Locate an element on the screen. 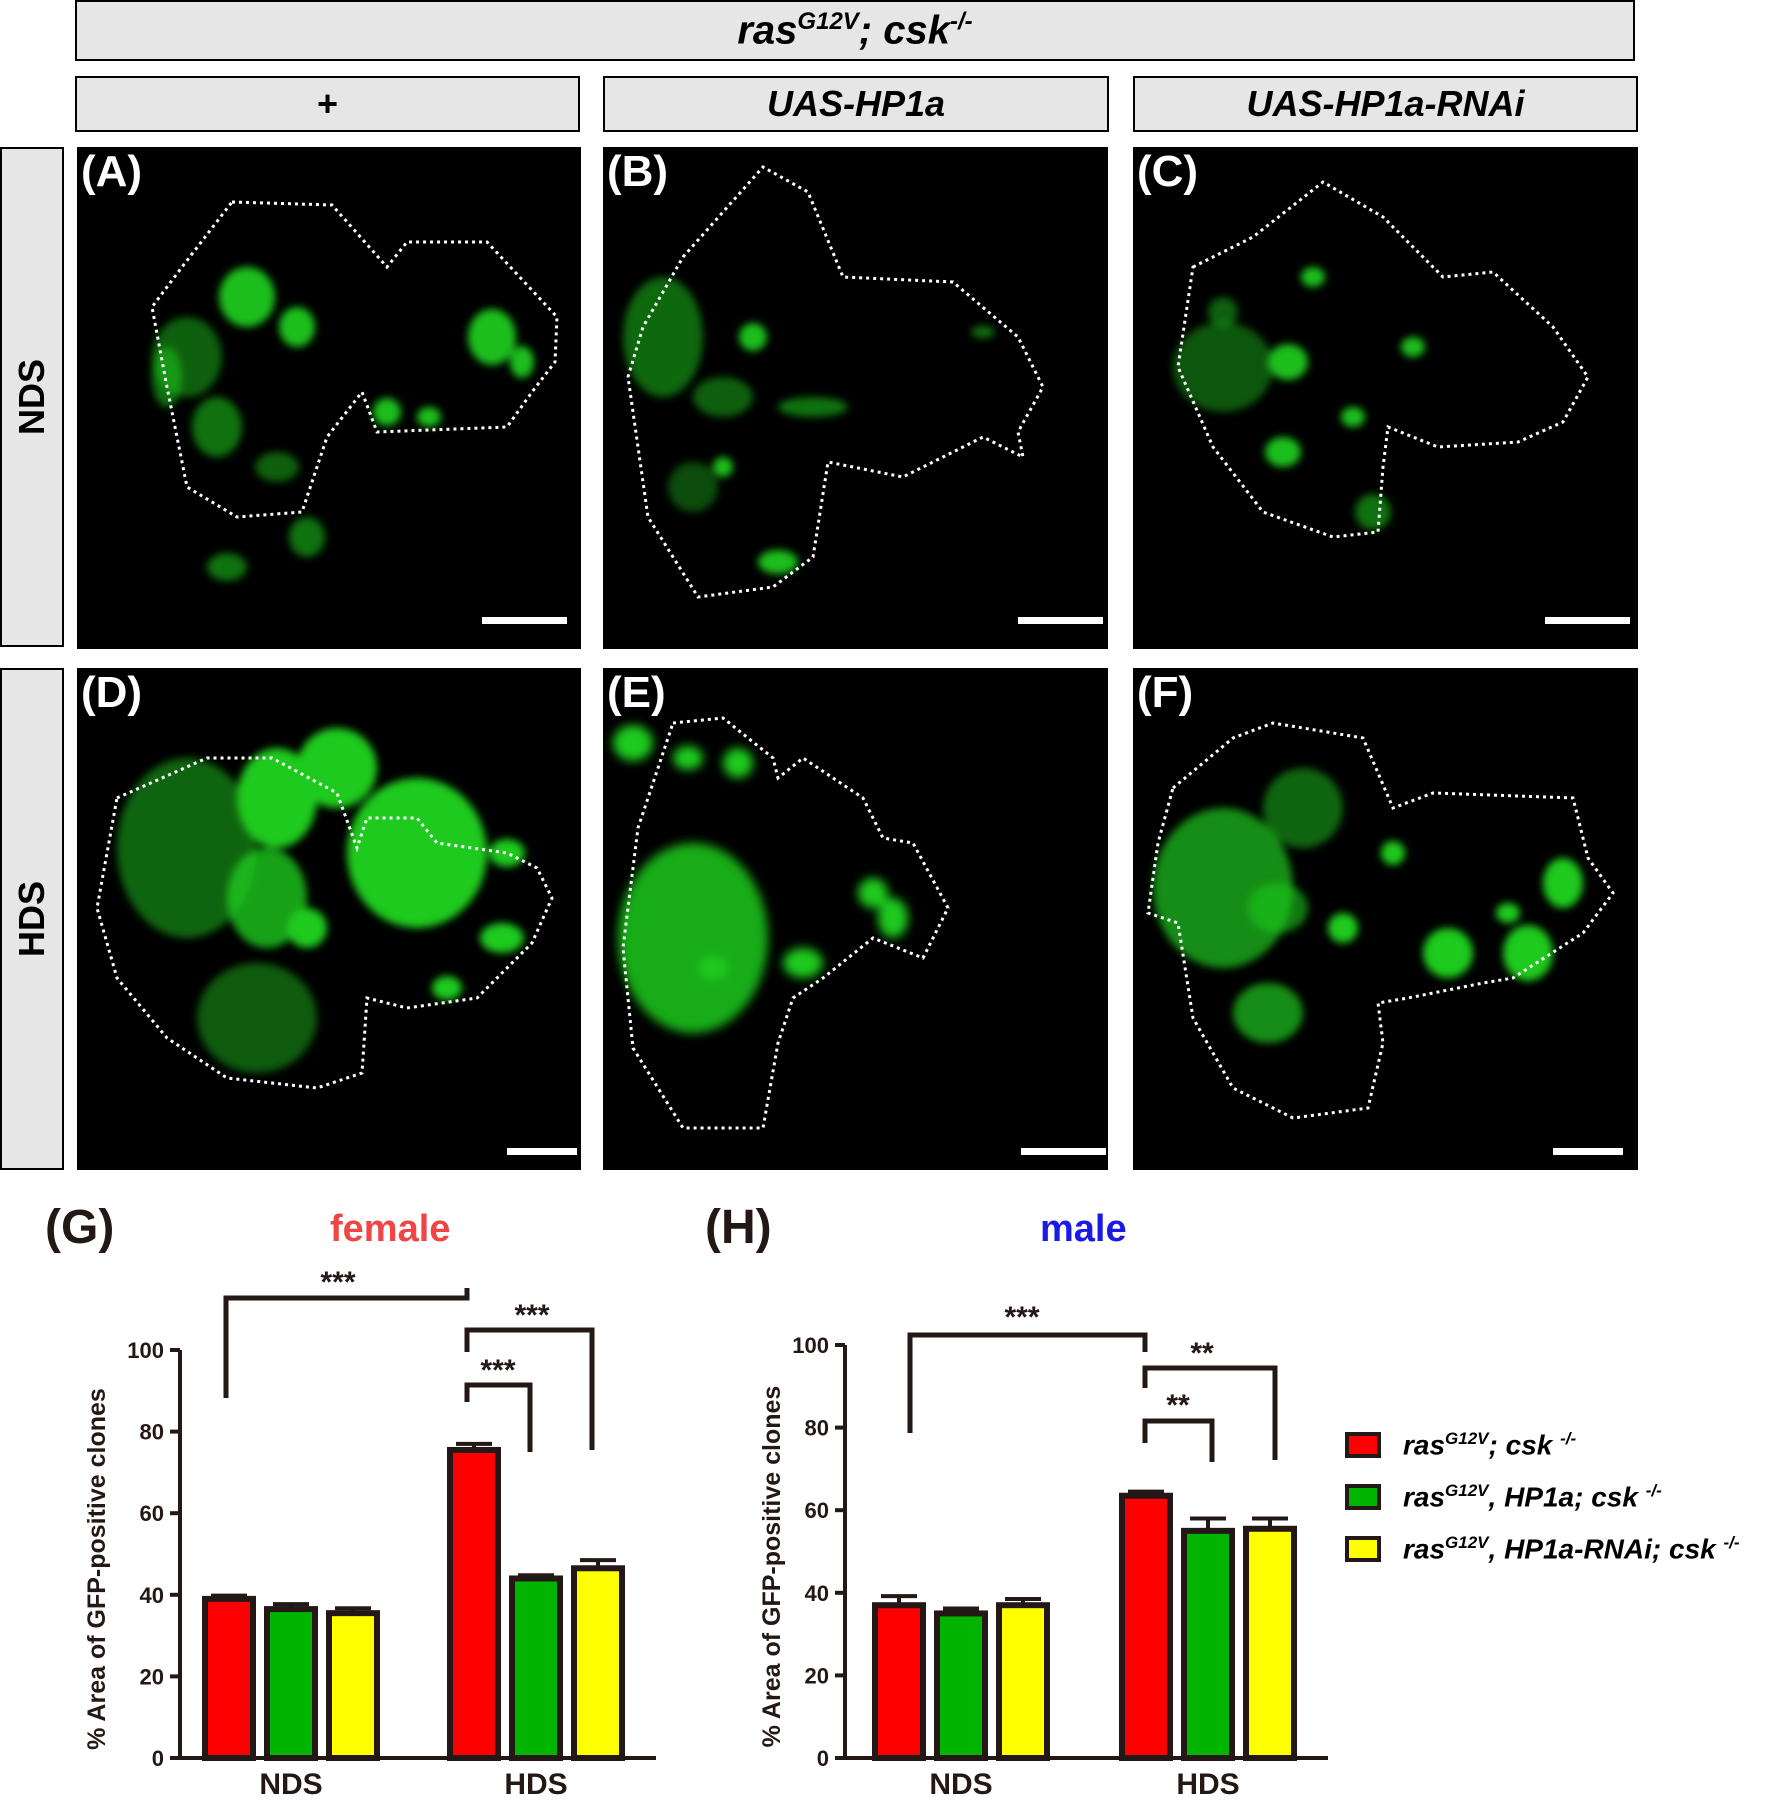  micrograph-panel-a: (A) is located at coordinates (329, 398).